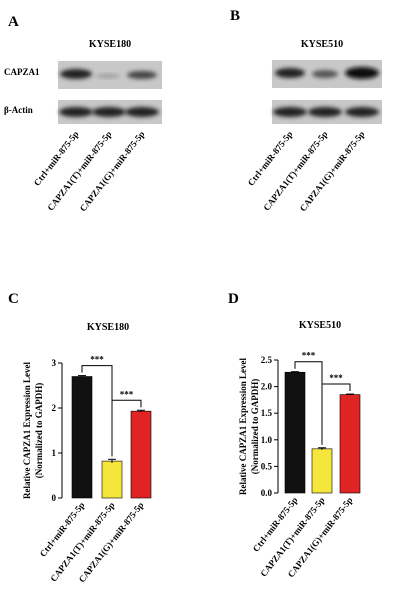 The image size is (403, 600). Describe the element at coordinates (18, 110) in the screenshot. I see `row-label: β-Actin` at that location.